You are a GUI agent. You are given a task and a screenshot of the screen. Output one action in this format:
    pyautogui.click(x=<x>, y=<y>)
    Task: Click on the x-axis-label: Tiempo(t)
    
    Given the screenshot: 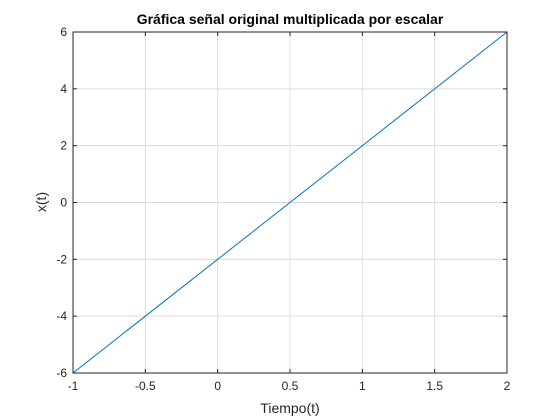 What is the action you would take?
    pyautogui.click(x=289, y=408)
    